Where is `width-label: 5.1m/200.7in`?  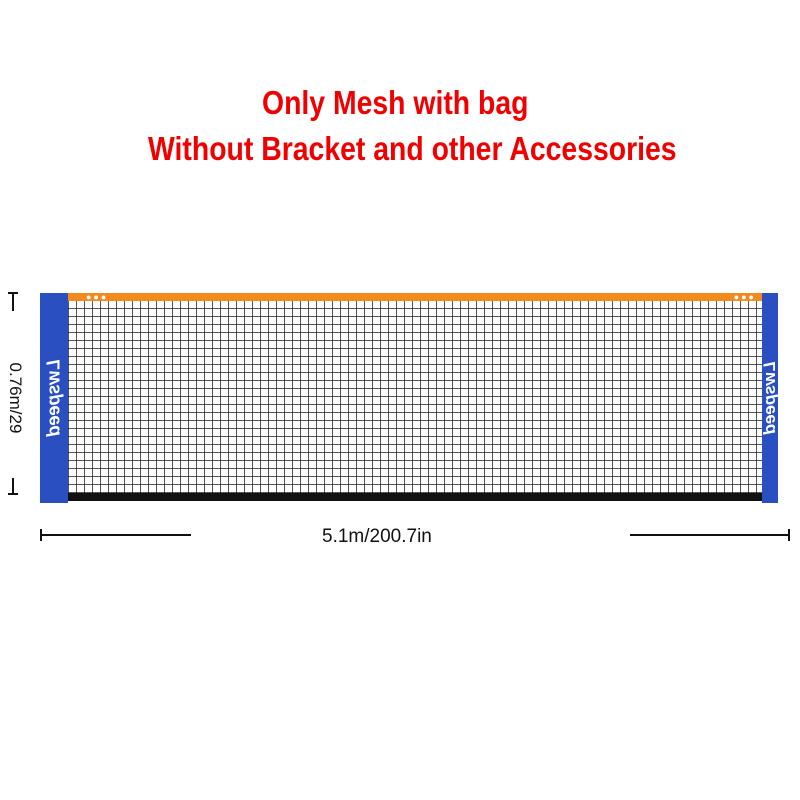
width-label: 5.1m/200.7in is located at coordinates (377, 536).